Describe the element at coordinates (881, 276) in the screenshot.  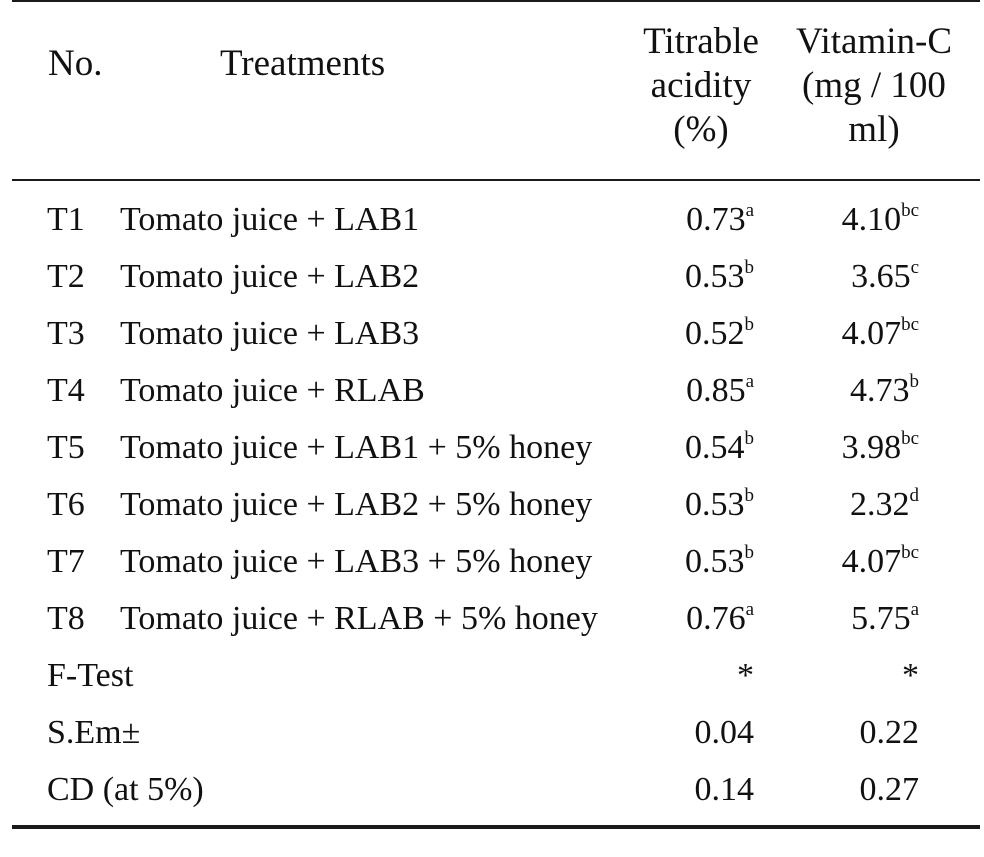
I see `vitc-value: 3.65` at that location.